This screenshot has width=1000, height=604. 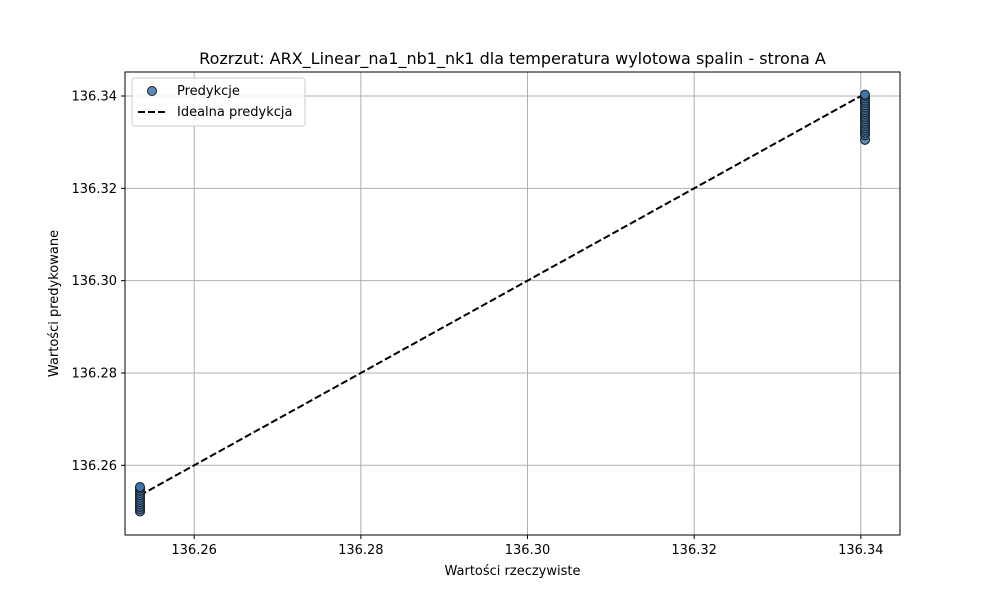 What do you see at coordinates (95, 189) in the screenshot?
I see `y-tick-label: 136.32` at bounding box center [95, 189].